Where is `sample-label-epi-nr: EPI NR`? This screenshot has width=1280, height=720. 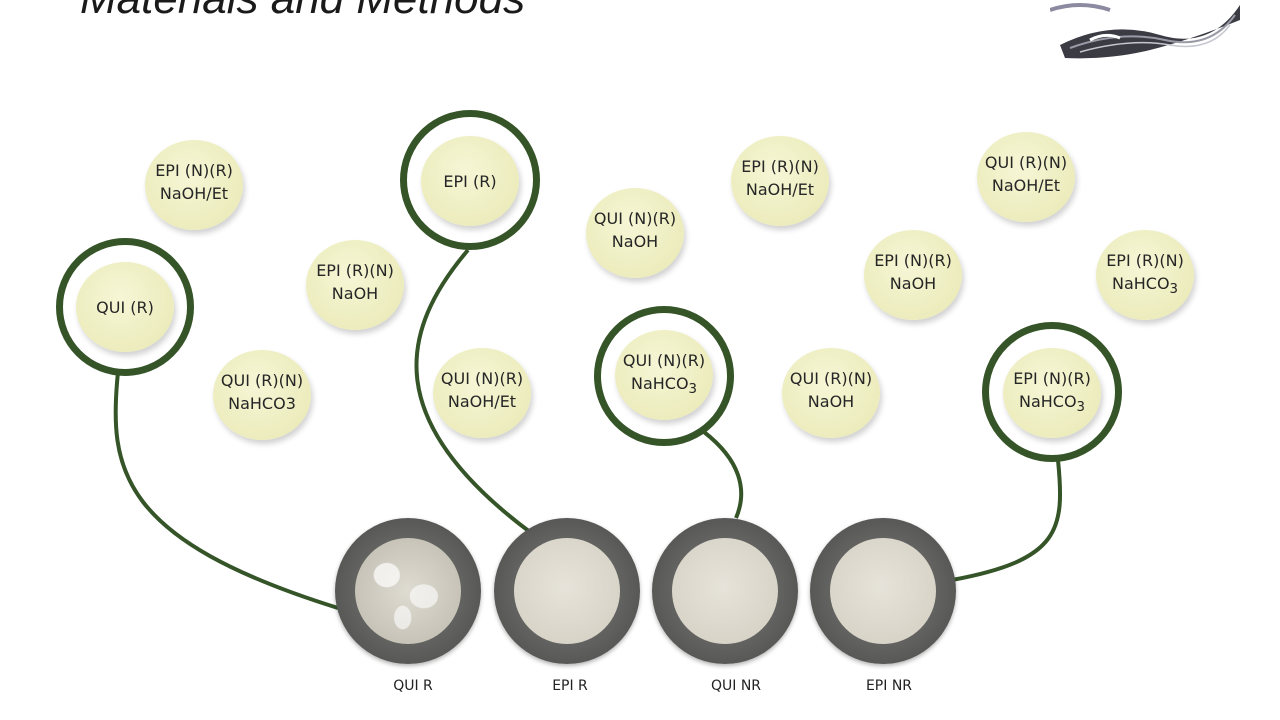
sample-label-epi-nr: EPI NR is located at coordinates (889, 686).